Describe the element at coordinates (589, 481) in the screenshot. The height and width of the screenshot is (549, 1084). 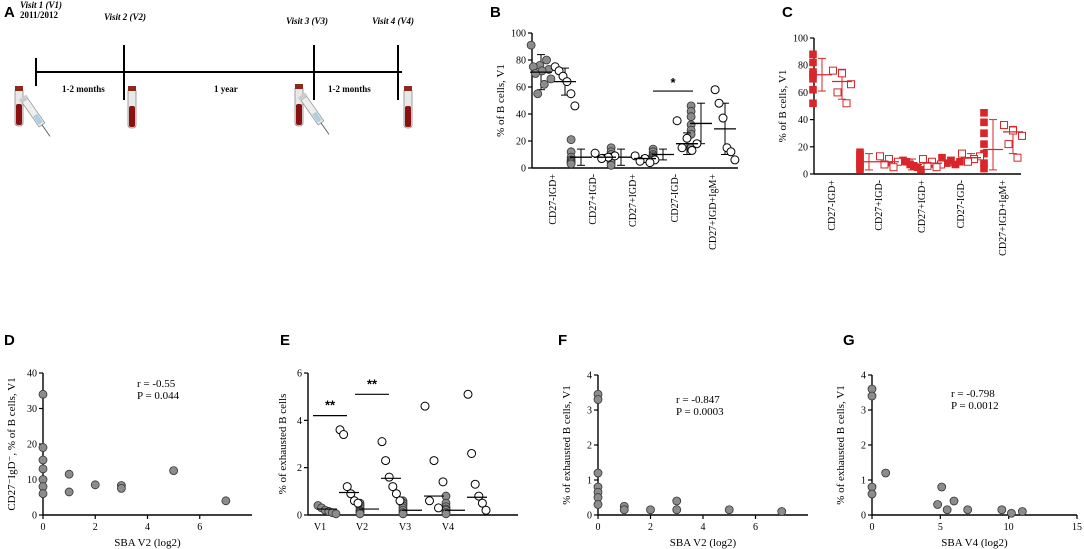
I see `y-tick-label-F: 1` at that location.